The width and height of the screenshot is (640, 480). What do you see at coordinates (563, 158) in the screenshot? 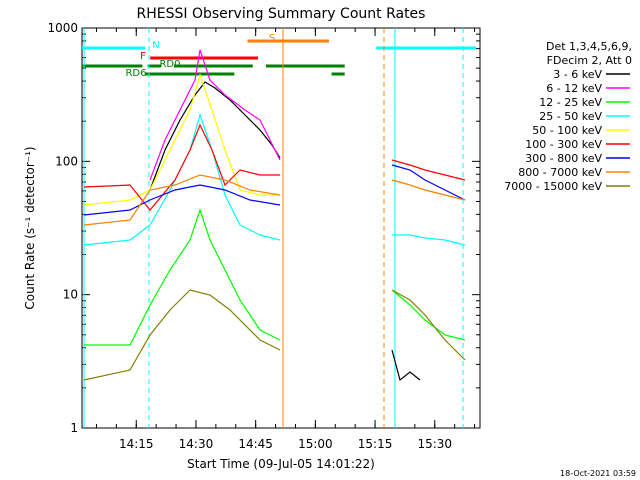
I see `legend-entry: 300 - 800 keV` at bounding box center [563, 158].